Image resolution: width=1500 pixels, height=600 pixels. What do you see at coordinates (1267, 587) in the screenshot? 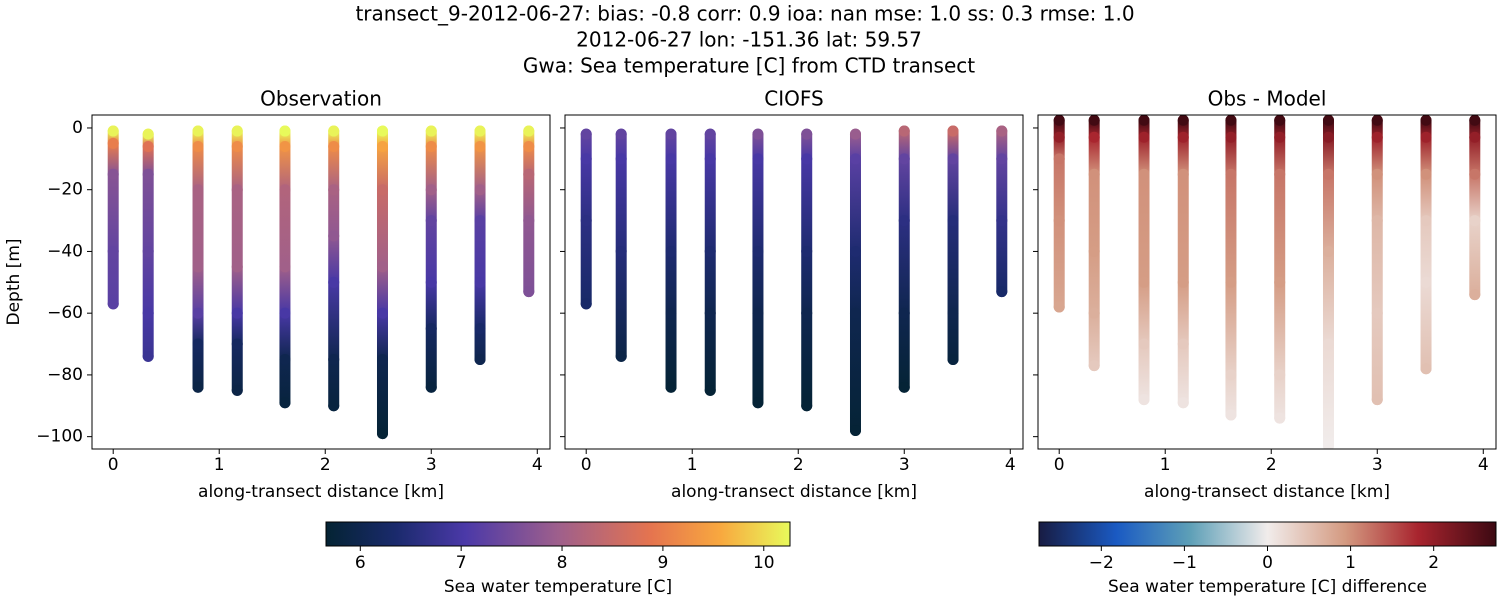
I see `colorbar-label: Sea water temperature [C] difference` at bounding box center [1267, 587].